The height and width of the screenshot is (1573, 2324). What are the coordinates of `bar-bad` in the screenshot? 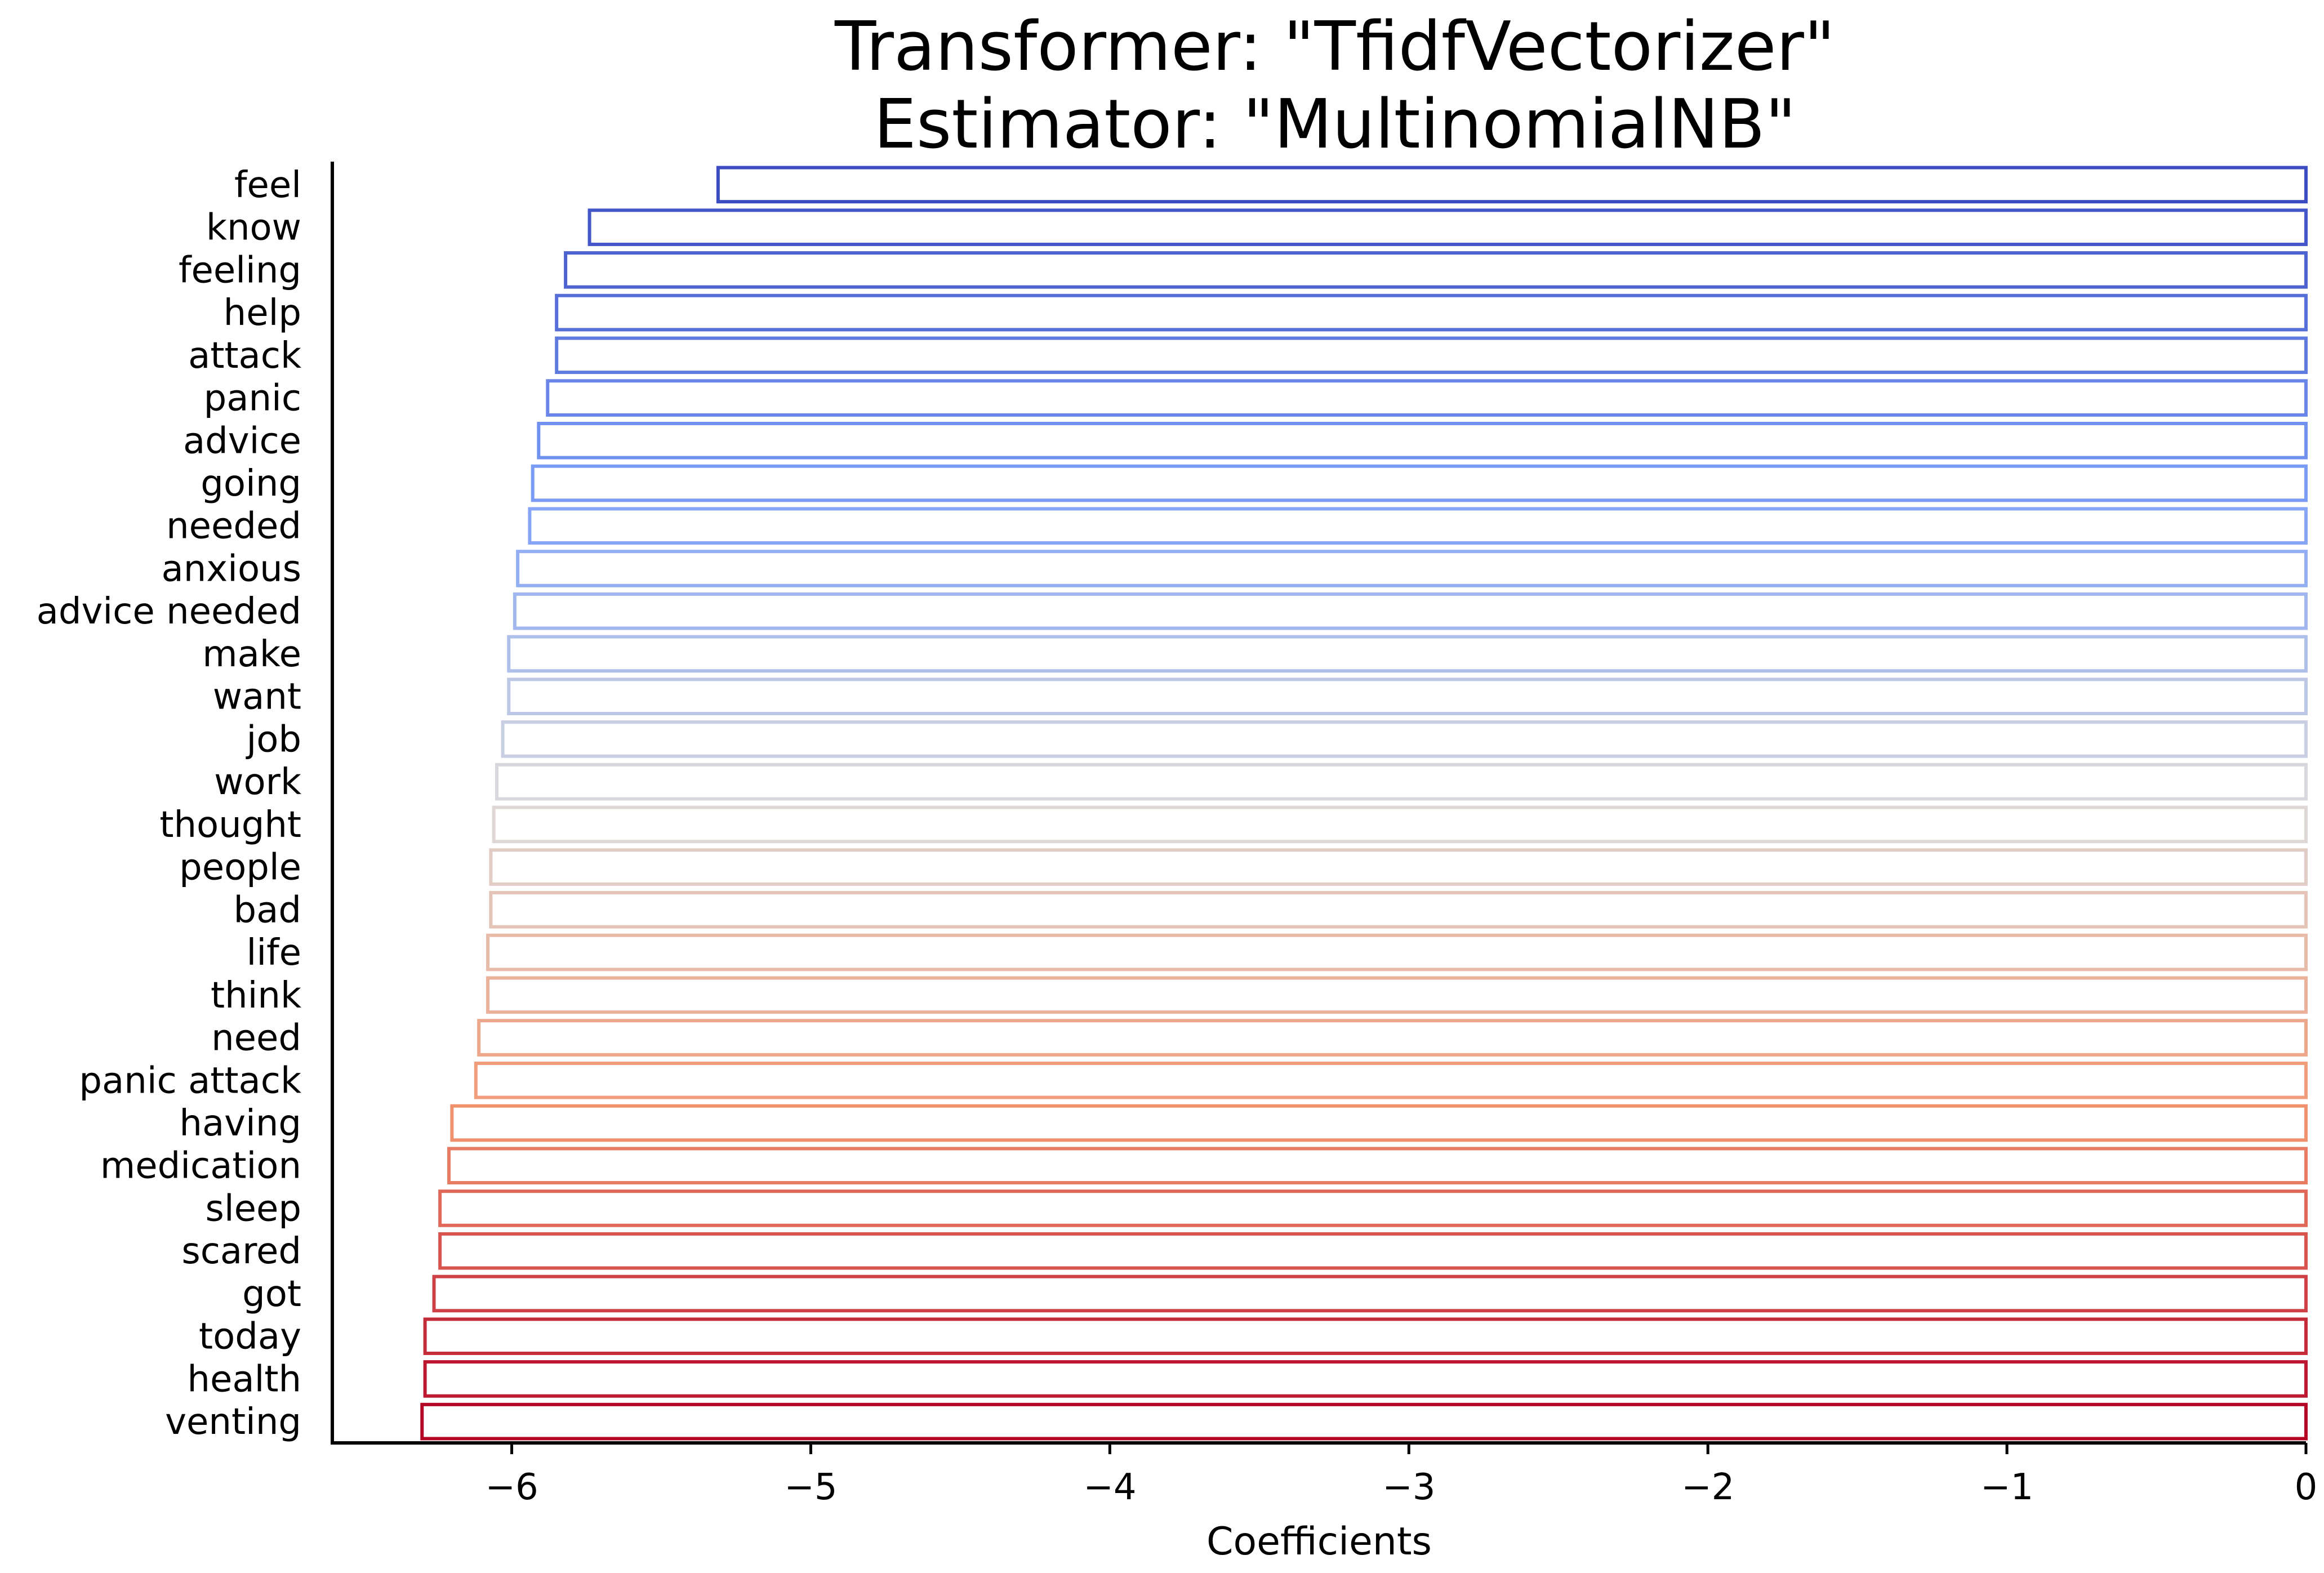 It's located at (1398, 910).